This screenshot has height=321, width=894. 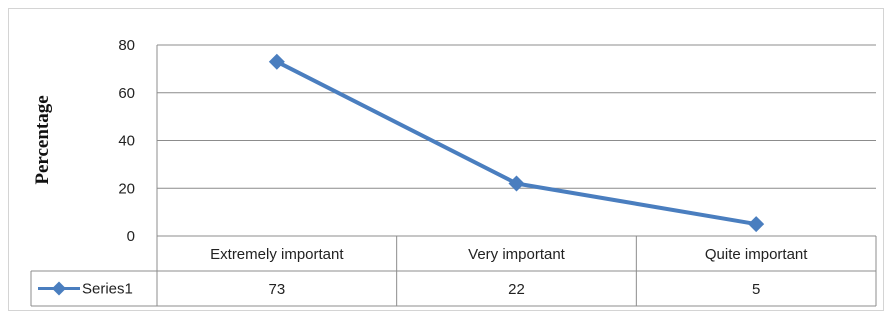 I want to click on category-label: Extremely important, so click(x=277, y=254).